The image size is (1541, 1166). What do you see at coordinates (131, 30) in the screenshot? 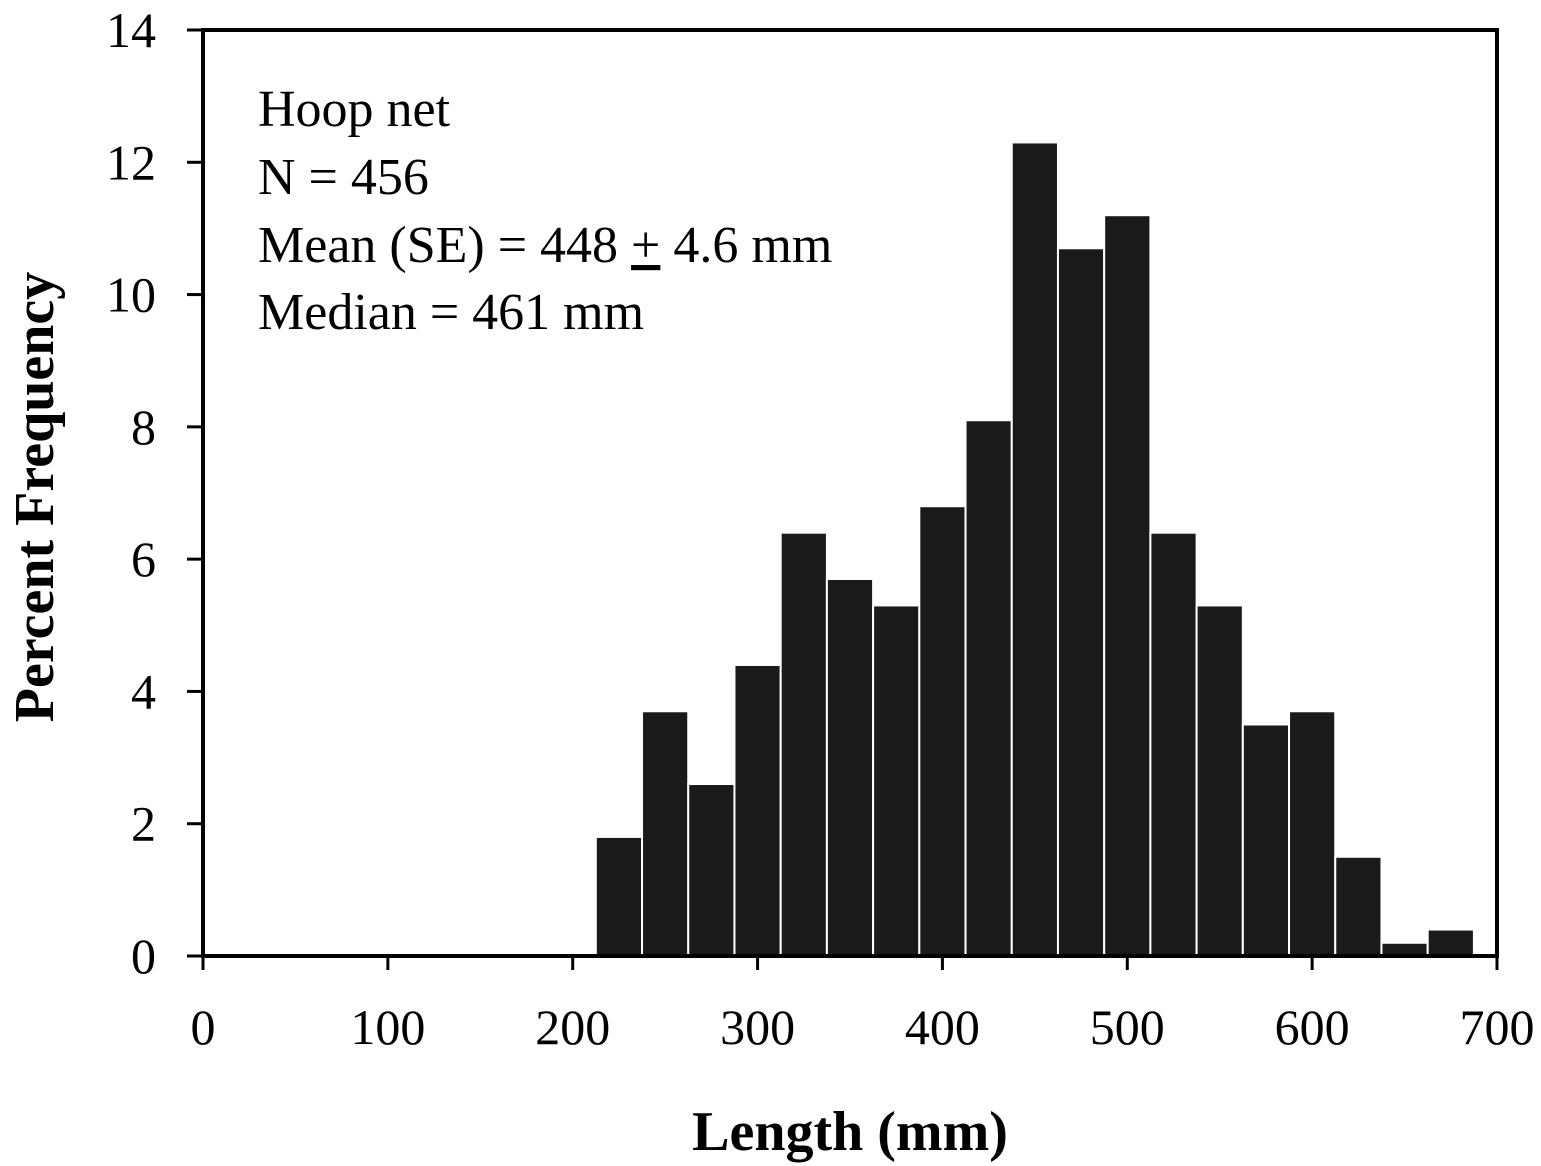
I see `y-tick-label: 14` at bounding box center [131, 30].